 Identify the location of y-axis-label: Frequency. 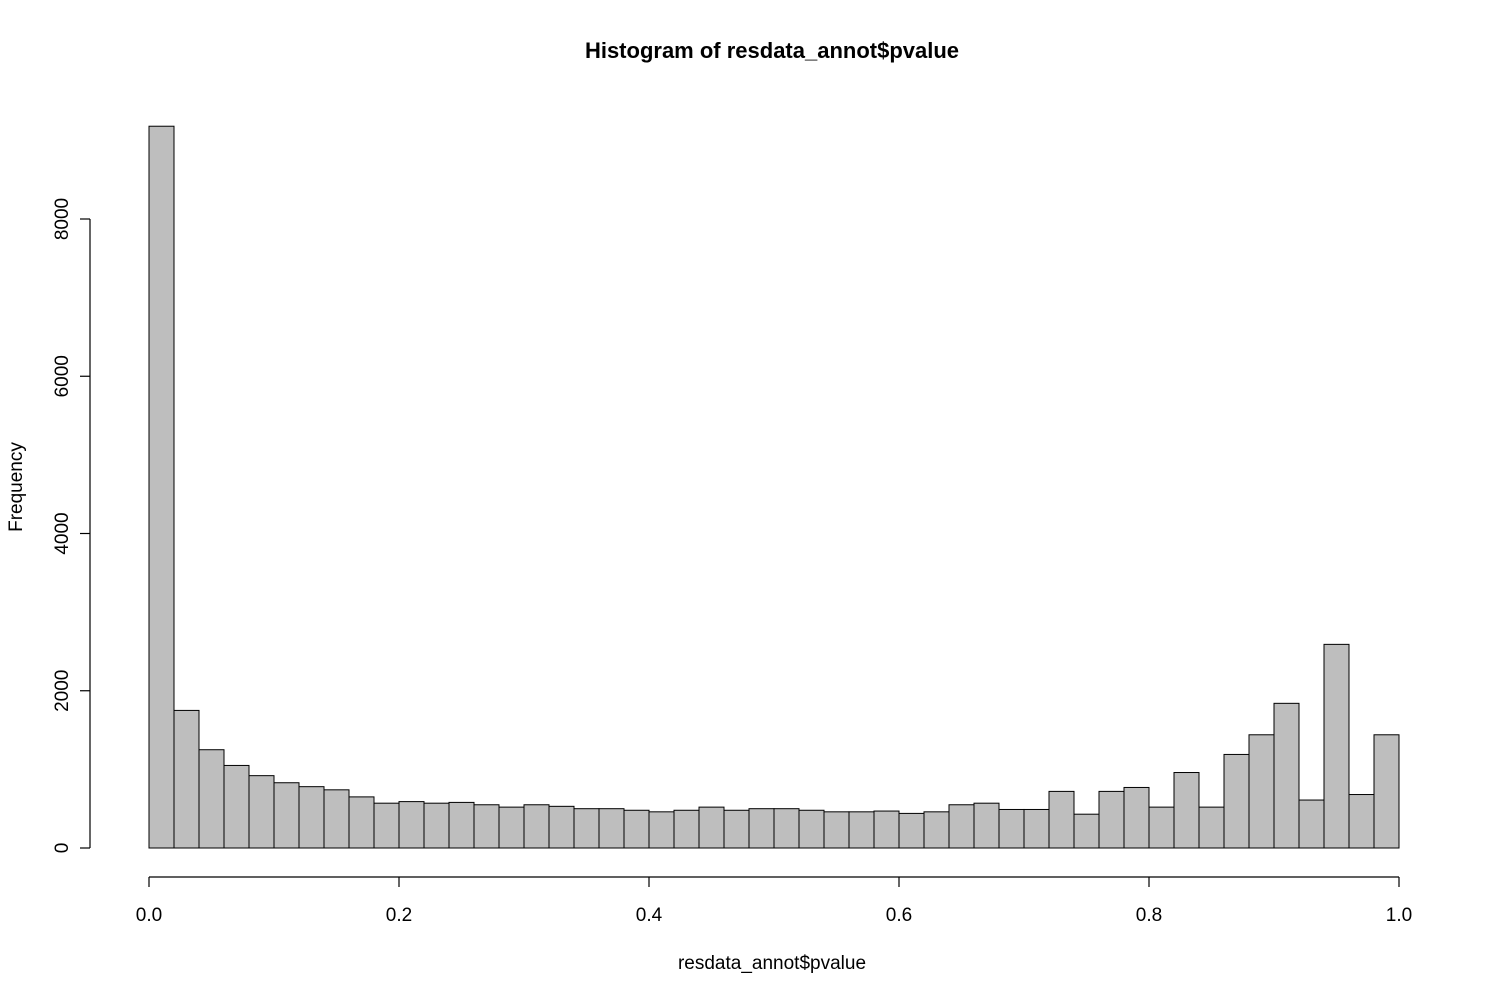
(16, 487).